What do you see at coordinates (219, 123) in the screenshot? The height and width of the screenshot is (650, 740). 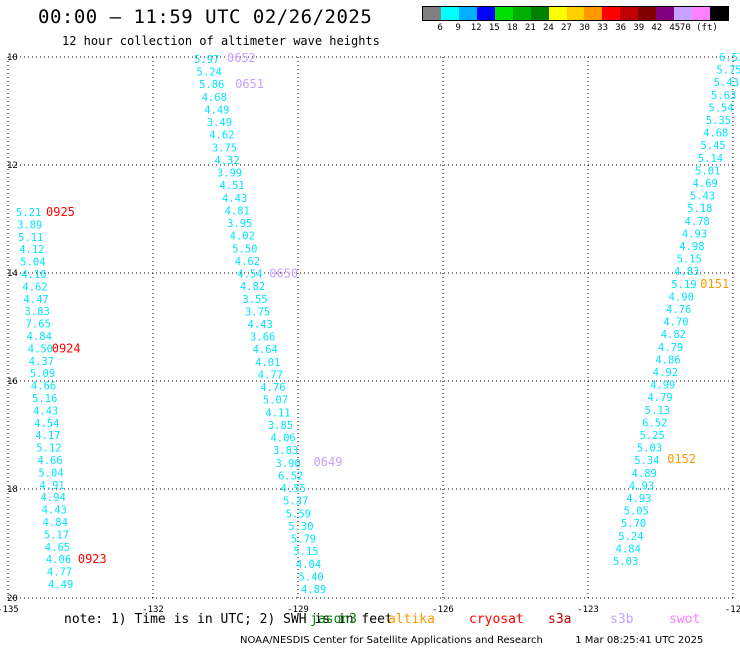 I see `wave-height-value: 3.49` at bounding box center [219, 123].